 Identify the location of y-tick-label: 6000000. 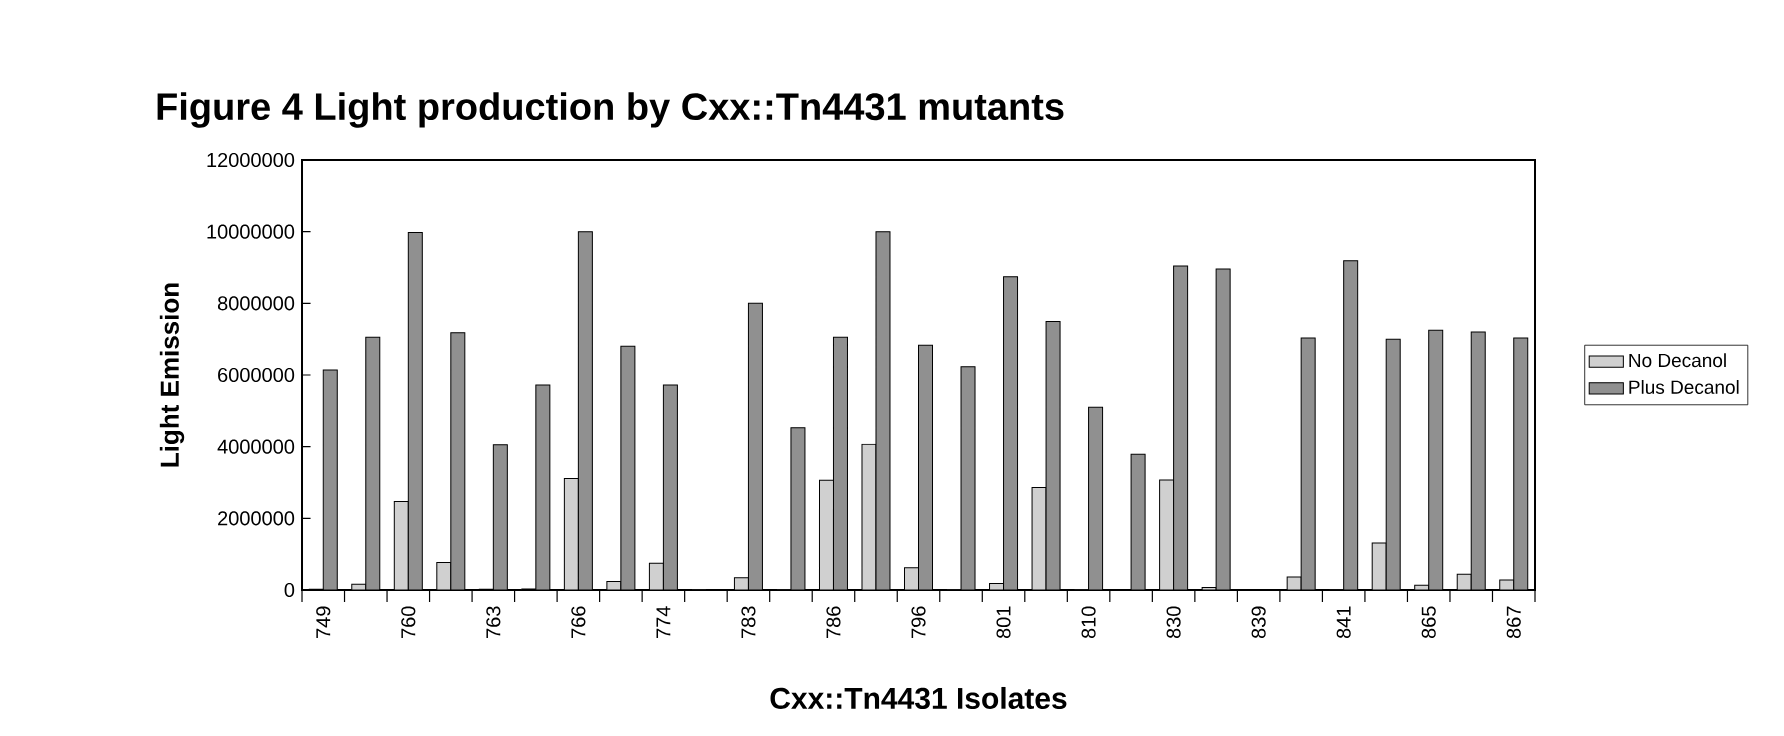
(256, 375).